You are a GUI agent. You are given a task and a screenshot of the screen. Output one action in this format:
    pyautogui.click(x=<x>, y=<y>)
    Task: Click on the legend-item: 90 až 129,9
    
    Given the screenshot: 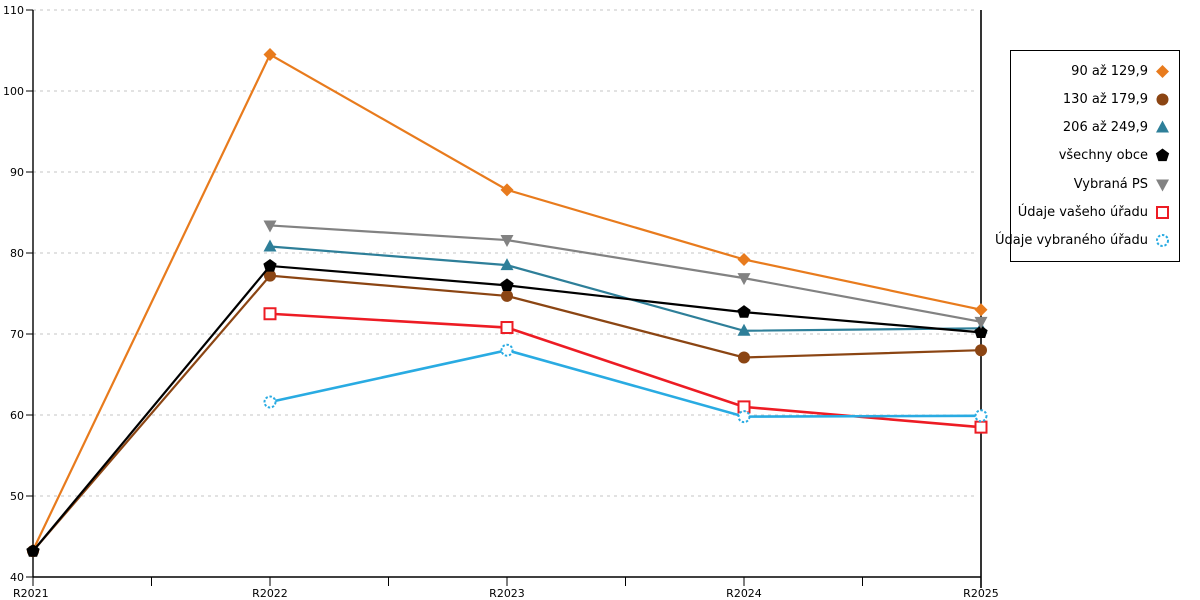 What is the action you would take?
    pyautogui.click(x=1095, y=71)
    